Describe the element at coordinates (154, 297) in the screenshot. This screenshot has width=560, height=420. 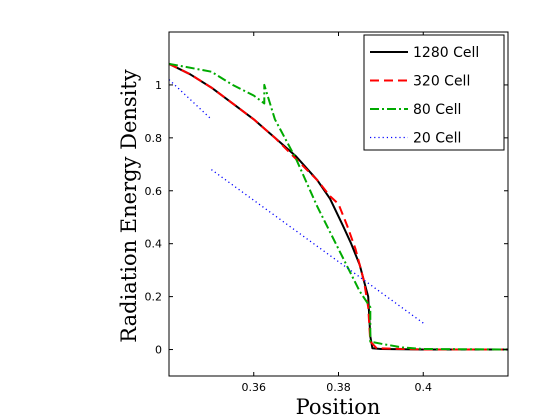
I see `y-tick-label: 0.2` at that location.